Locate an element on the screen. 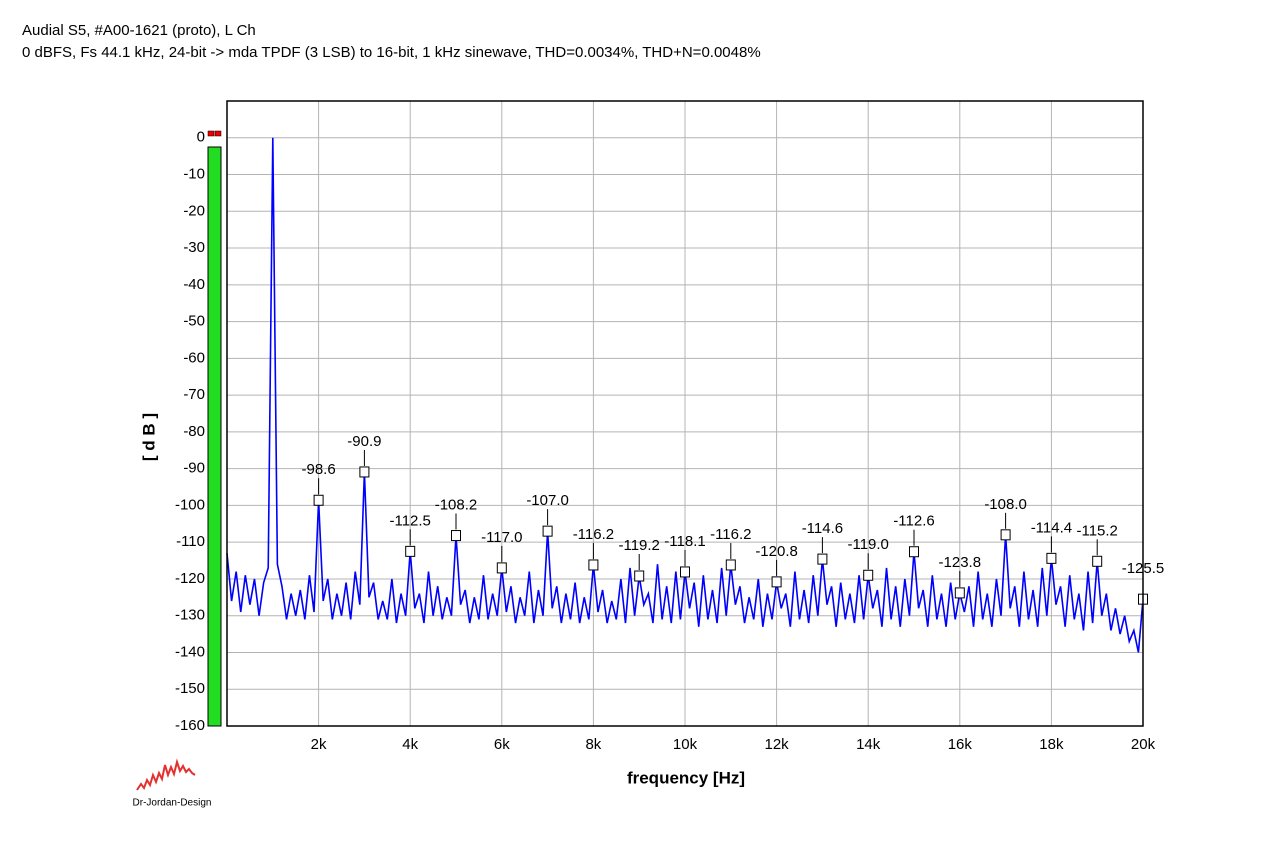  x-tick-label: 14k is located at coordinates (868, 744).